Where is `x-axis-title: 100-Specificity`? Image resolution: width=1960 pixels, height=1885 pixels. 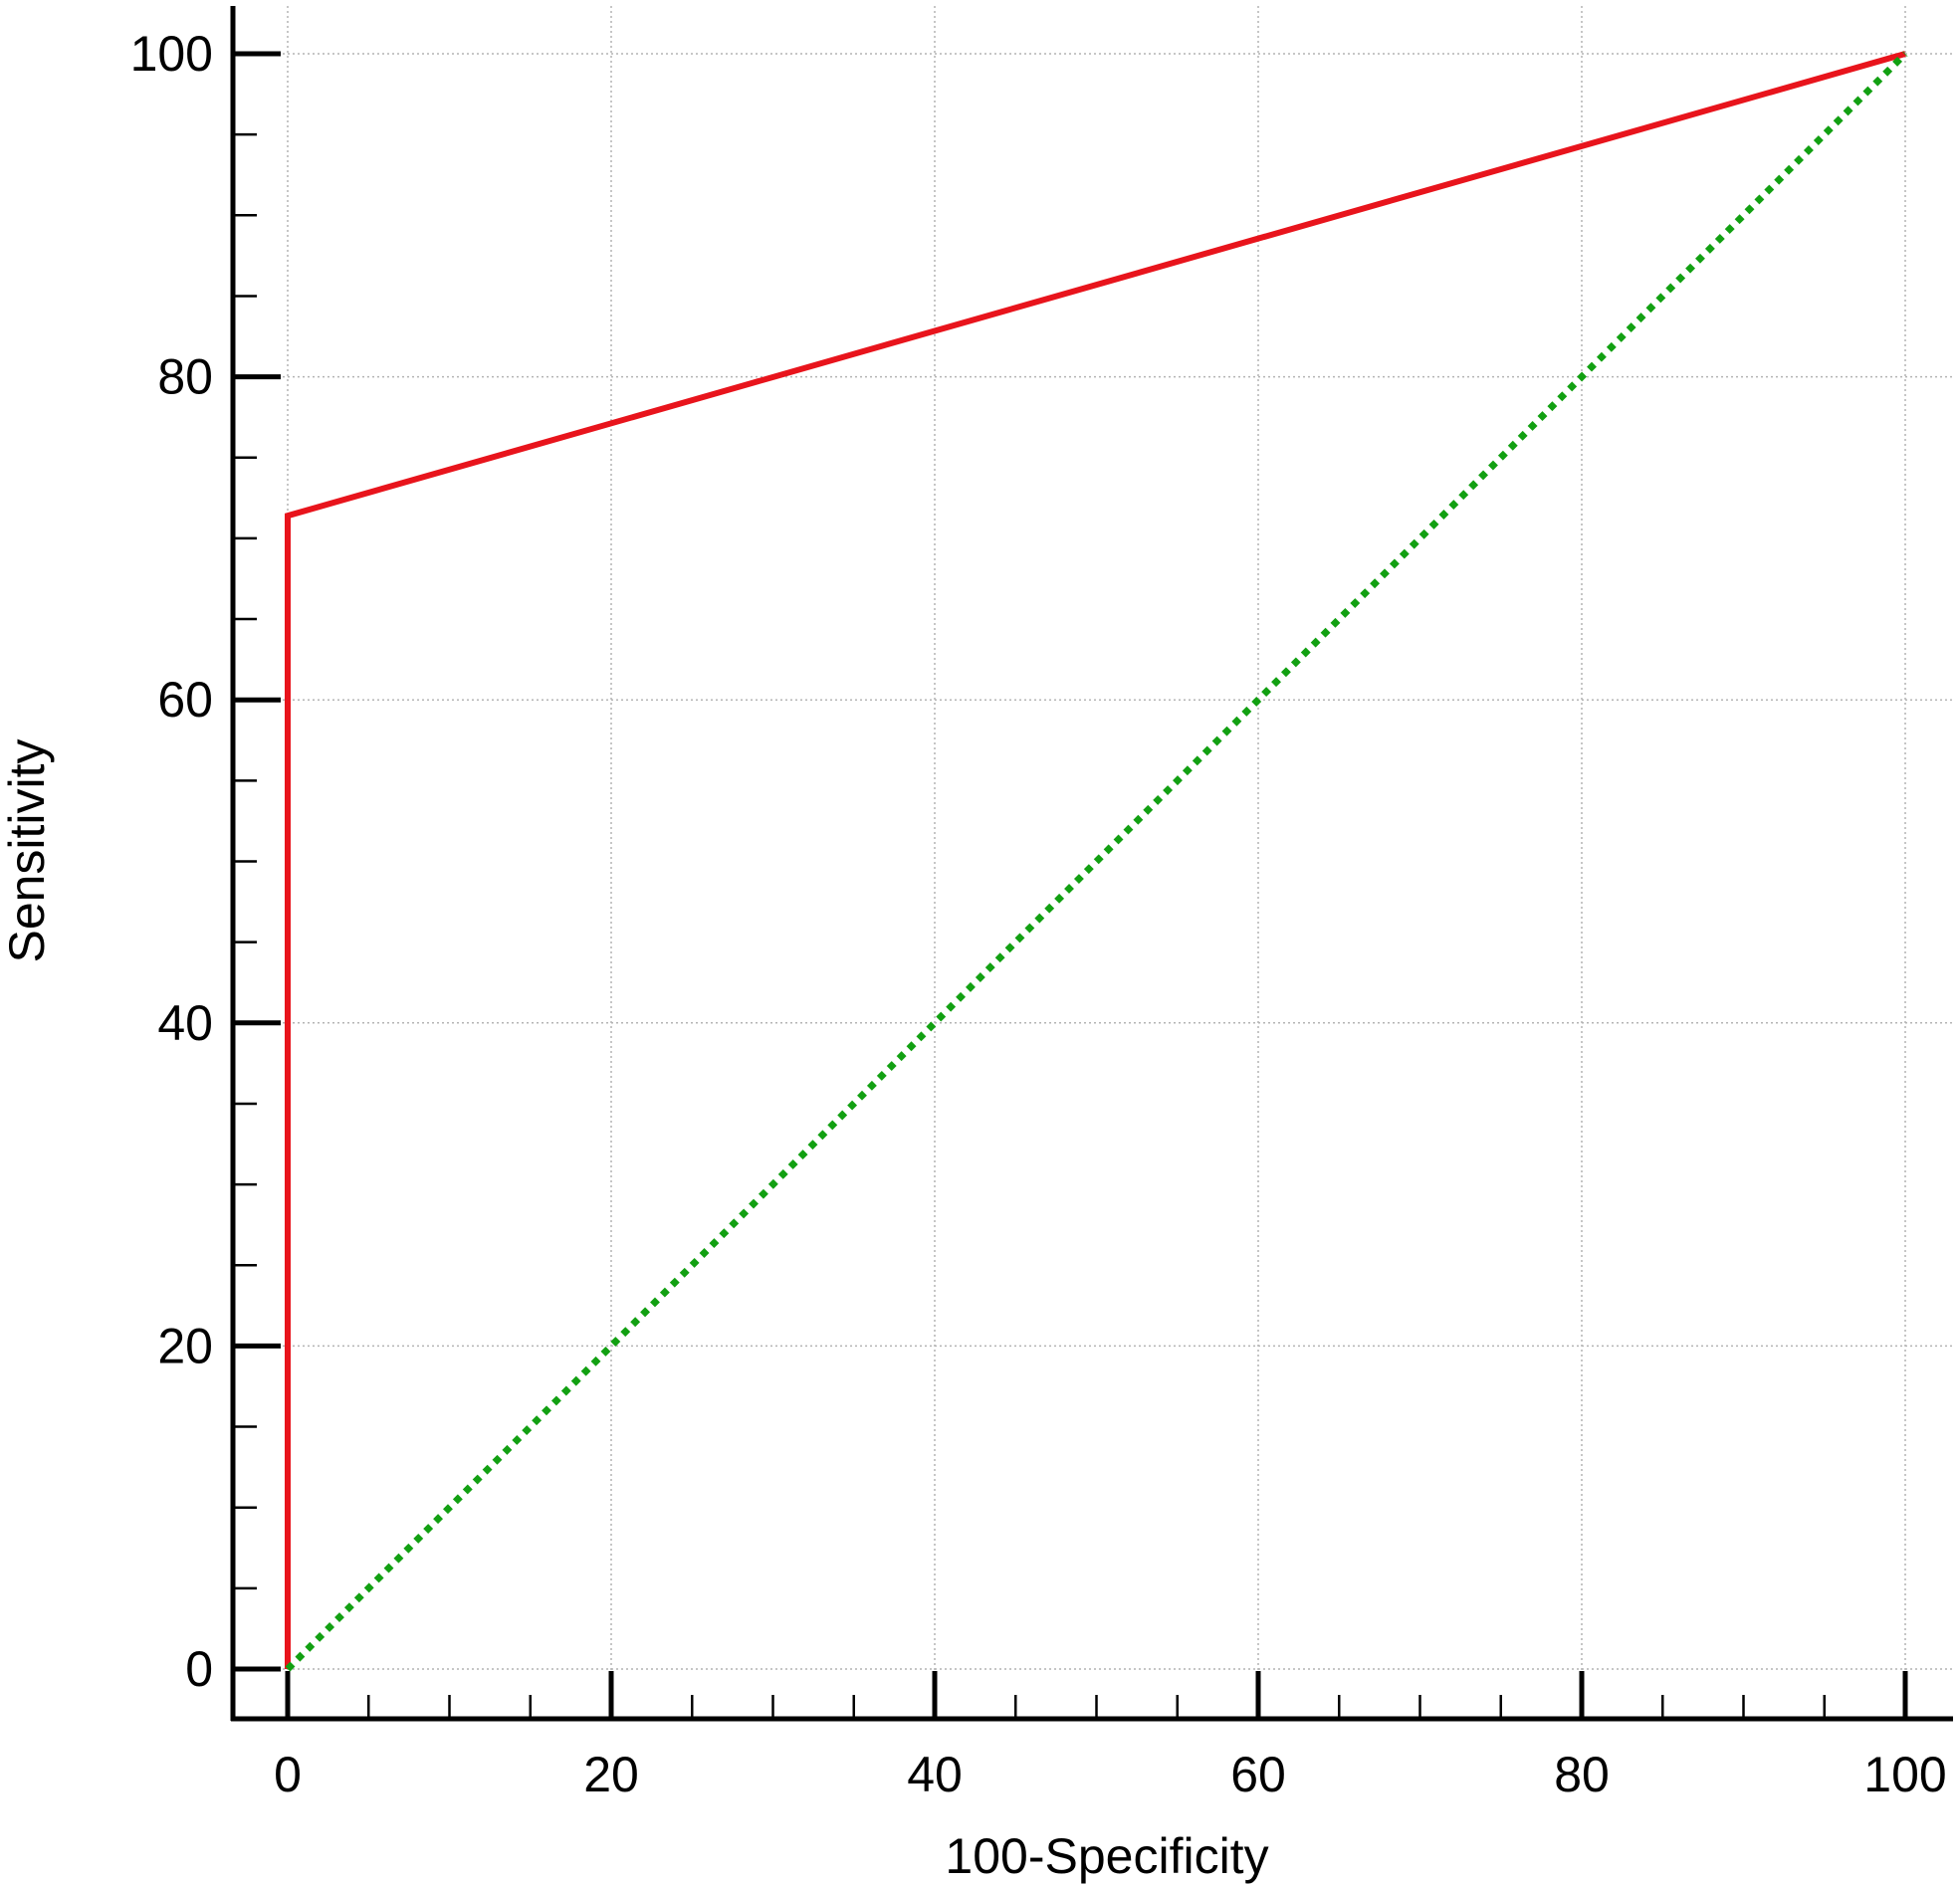
x-axis-title: 100-Specificity is located at coordinates (1106, 1856).